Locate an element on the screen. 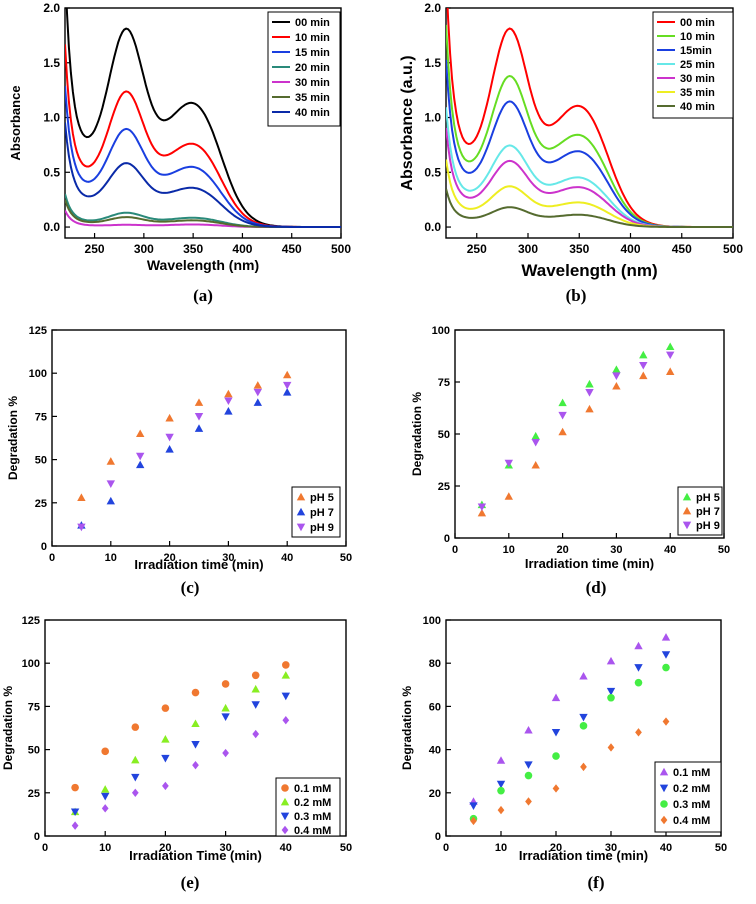 This screenshot has height=904, width=756. y-axis-label: Absorbance (a.u.) is located at coordinates (407, 122).